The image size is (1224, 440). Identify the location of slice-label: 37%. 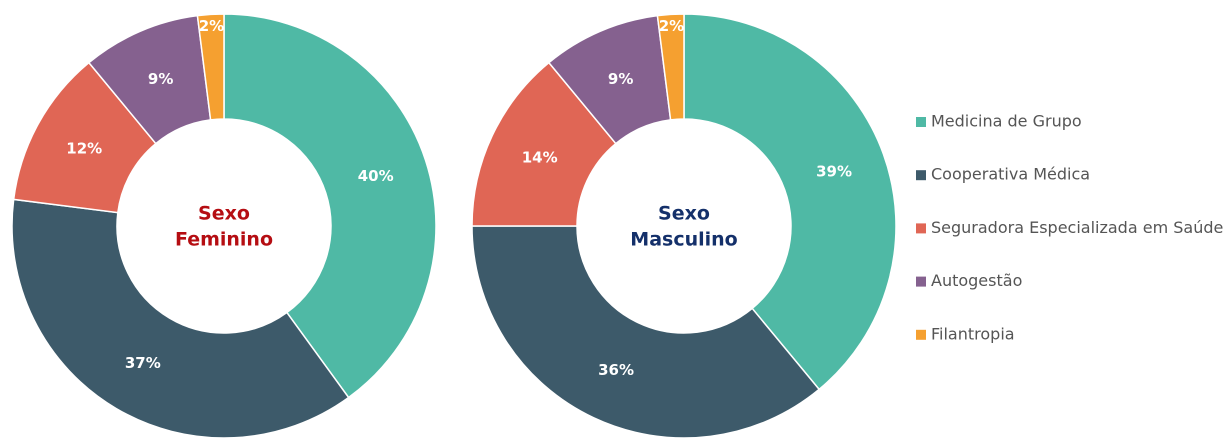
(143, 363).